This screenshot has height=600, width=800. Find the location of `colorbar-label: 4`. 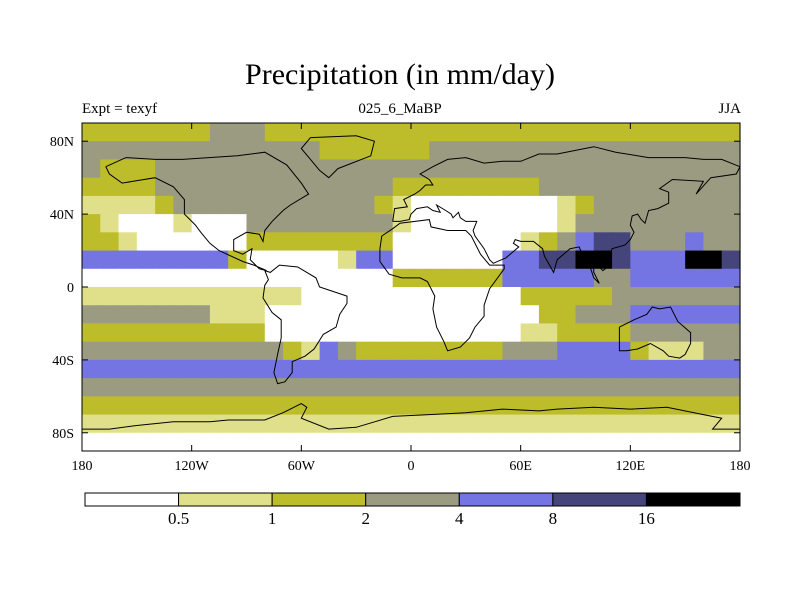

colorbar-label: 4 is located at coordinates (459, 518).